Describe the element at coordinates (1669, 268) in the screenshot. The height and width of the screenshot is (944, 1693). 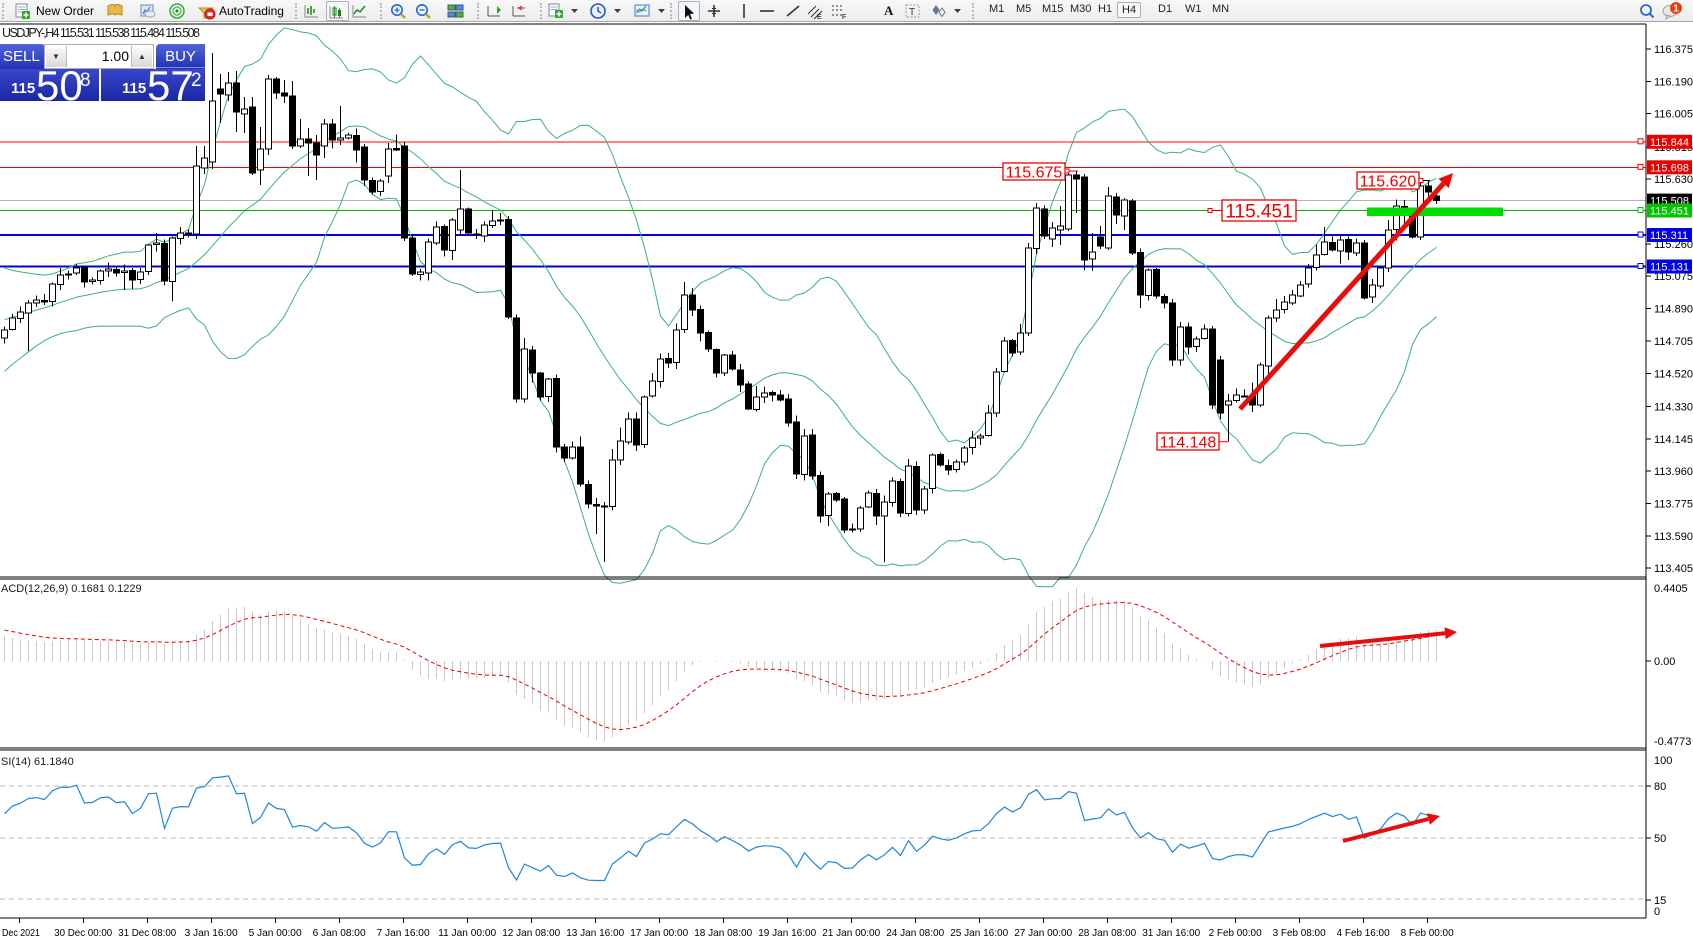
I see `svg-text: 115.131` at that location.